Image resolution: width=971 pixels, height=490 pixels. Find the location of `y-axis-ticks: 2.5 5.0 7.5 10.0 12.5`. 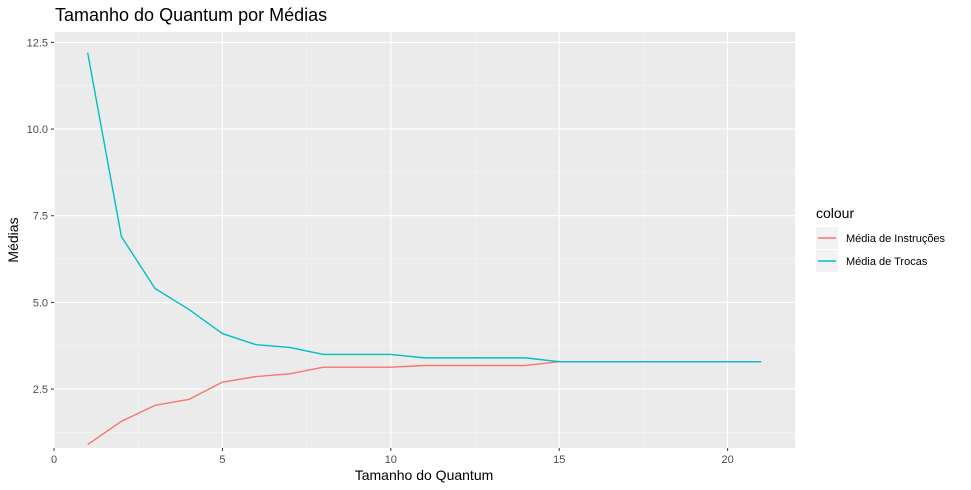

y-axis-ticks: 2.5 5.0 7.5 10.0 12.5 is located at coordinates (40, 216).